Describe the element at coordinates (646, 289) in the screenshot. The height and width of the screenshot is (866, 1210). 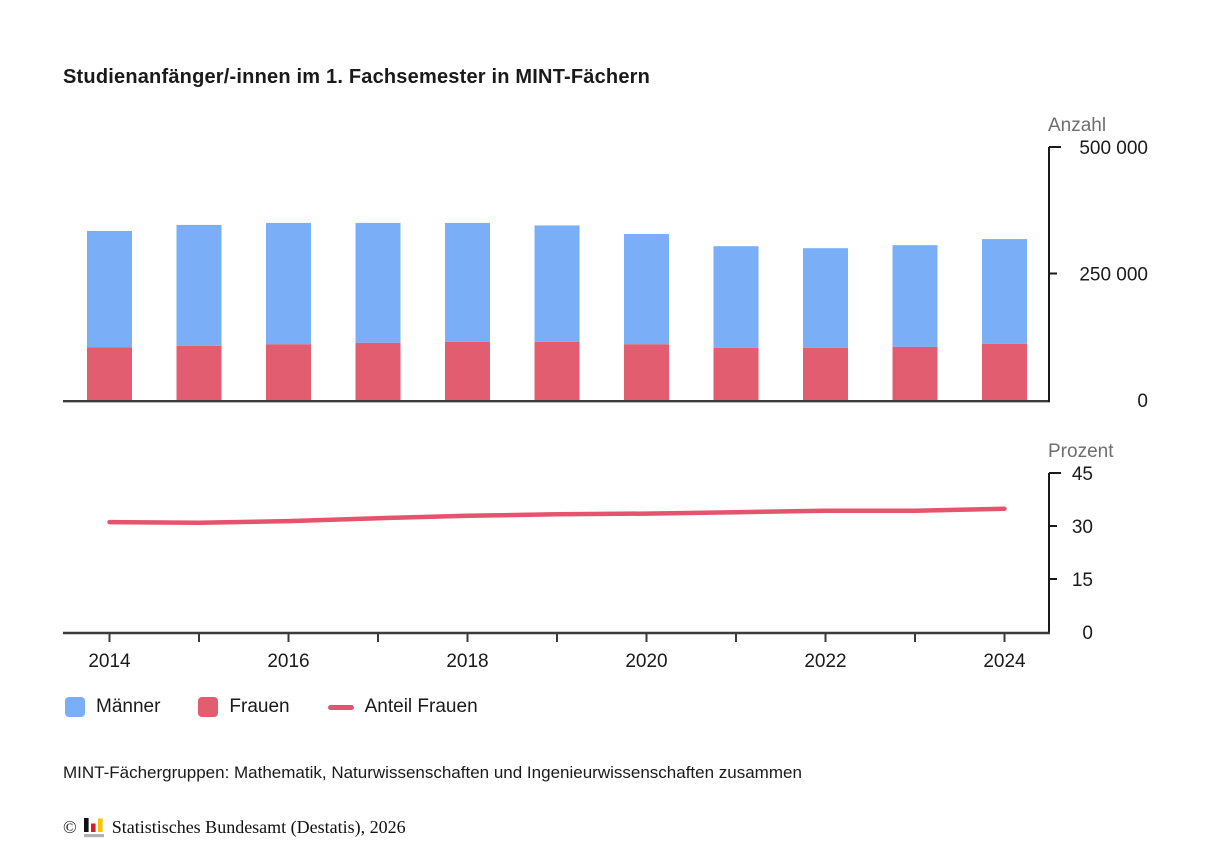
I see `bar-maenner-2020` at that location.